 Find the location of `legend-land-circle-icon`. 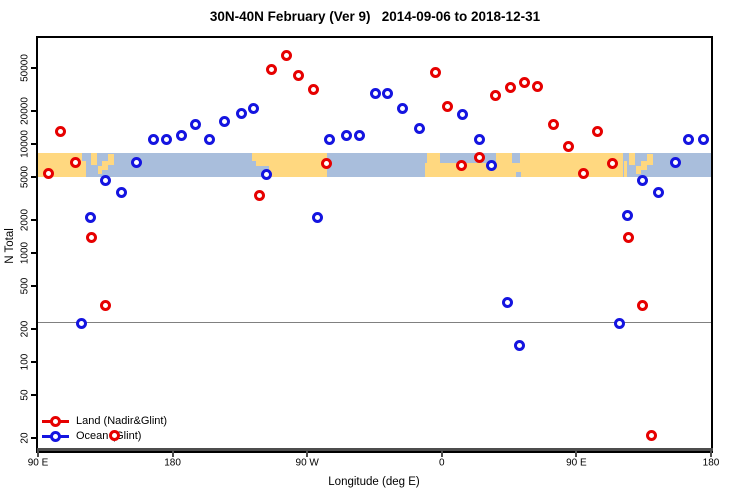

legend-land-circle-icon is located at coordinates (55, 421).